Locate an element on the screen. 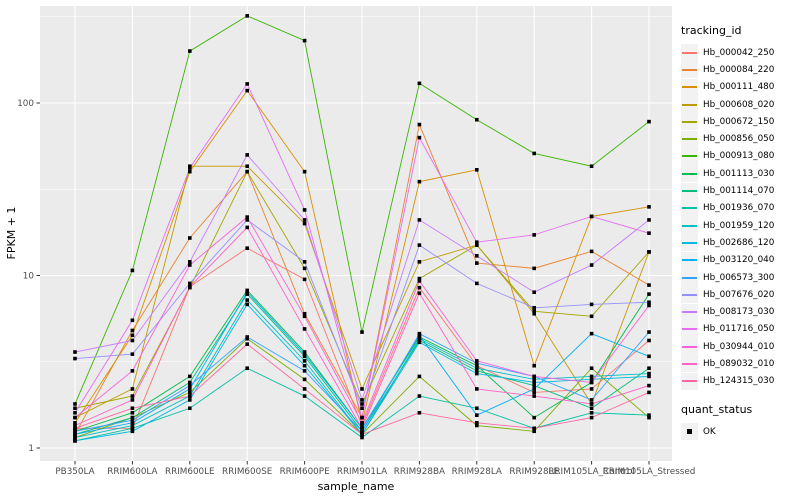 This screenshot has width=800, height=500. legend-item: Hb_000084_220 is located at coordinates (740, 70).